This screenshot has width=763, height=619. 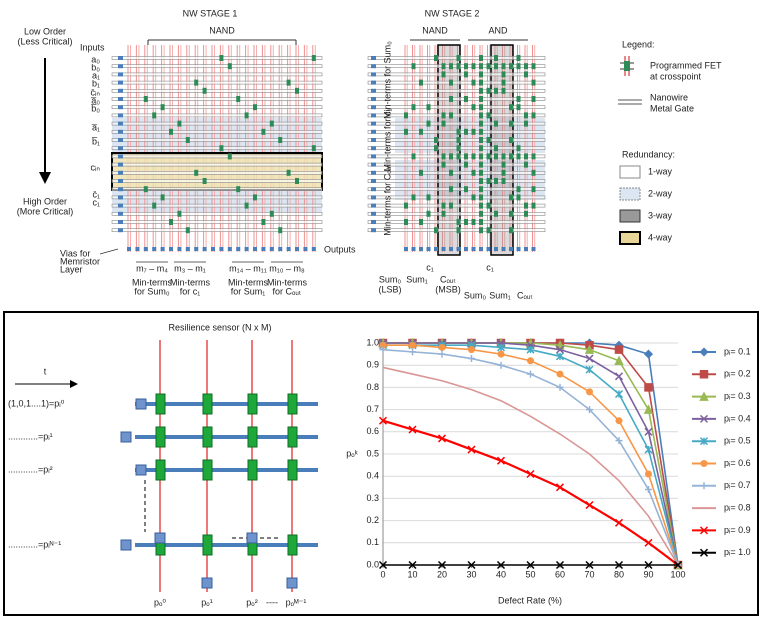 What do you see at coordinates (530, 600) in the screenshot?
I see `x-axis-label: Defect Rate (%)` at bounding box center [530, 600].